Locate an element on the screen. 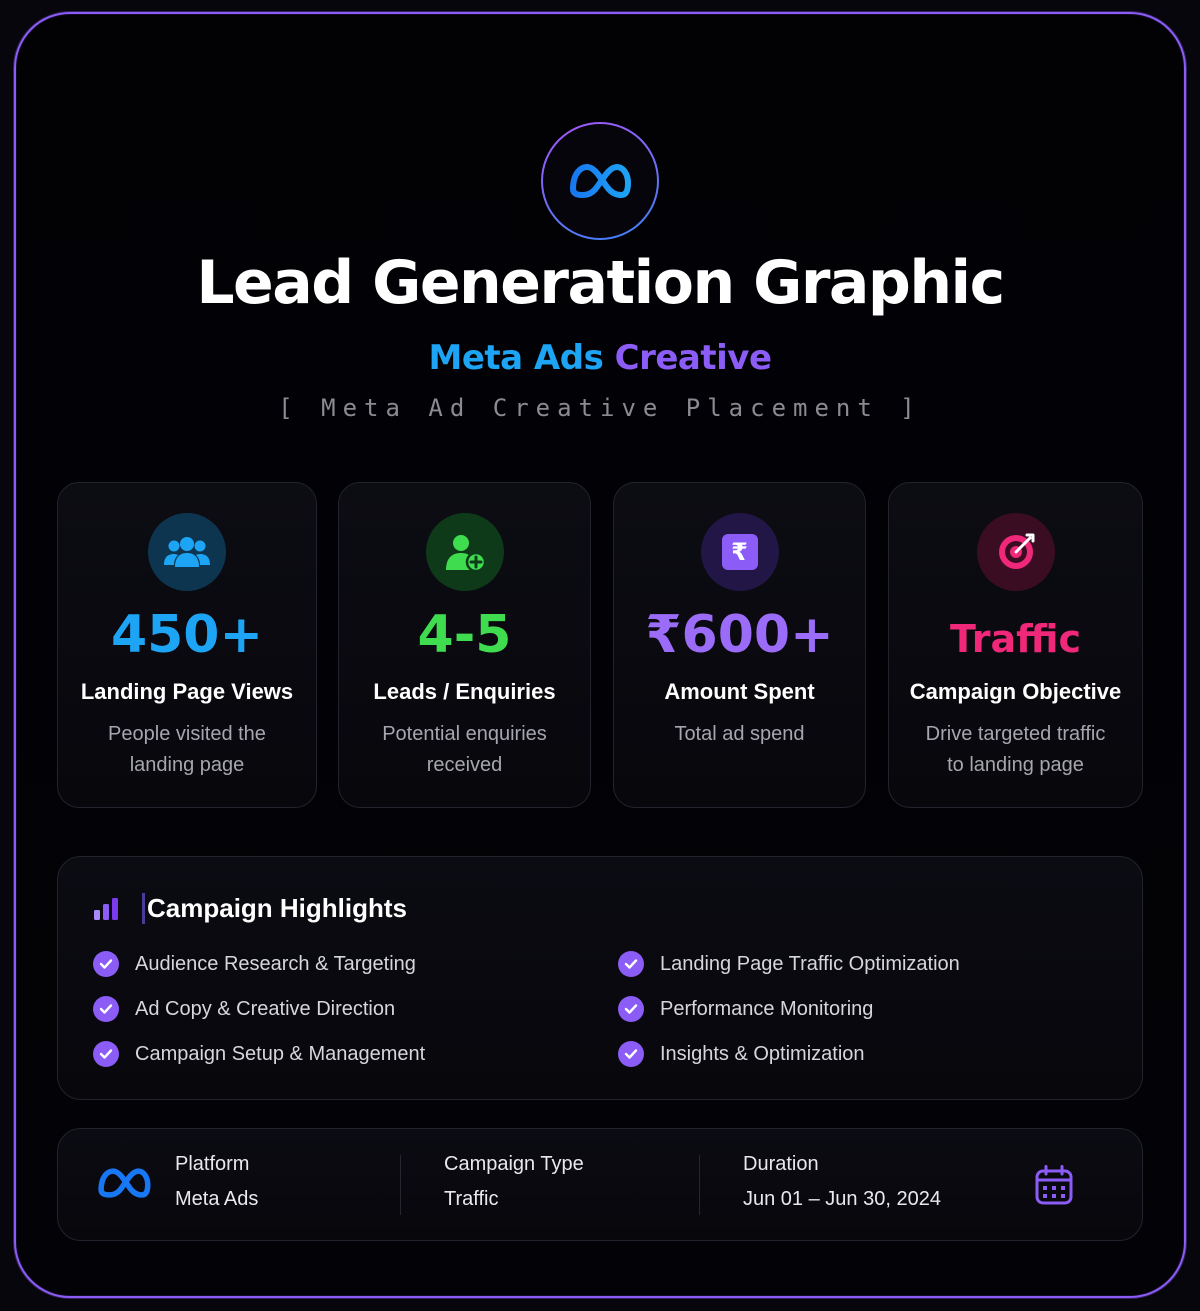 The height and width of the screenshot is (1311, 1200). stat-description: Drive targeted traffic to landing page is located at coordinates (1015, 749).